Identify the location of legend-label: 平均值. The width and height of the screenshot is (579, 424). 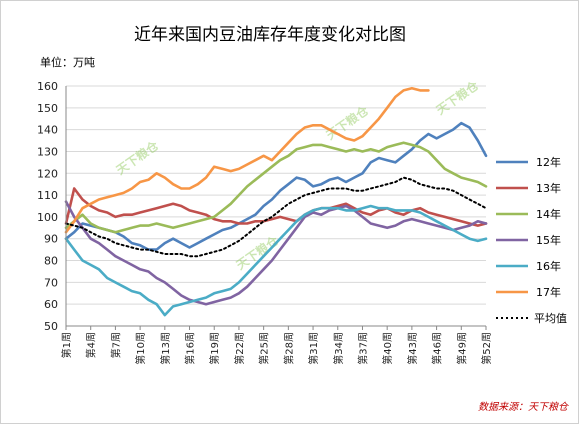
(550, 318).